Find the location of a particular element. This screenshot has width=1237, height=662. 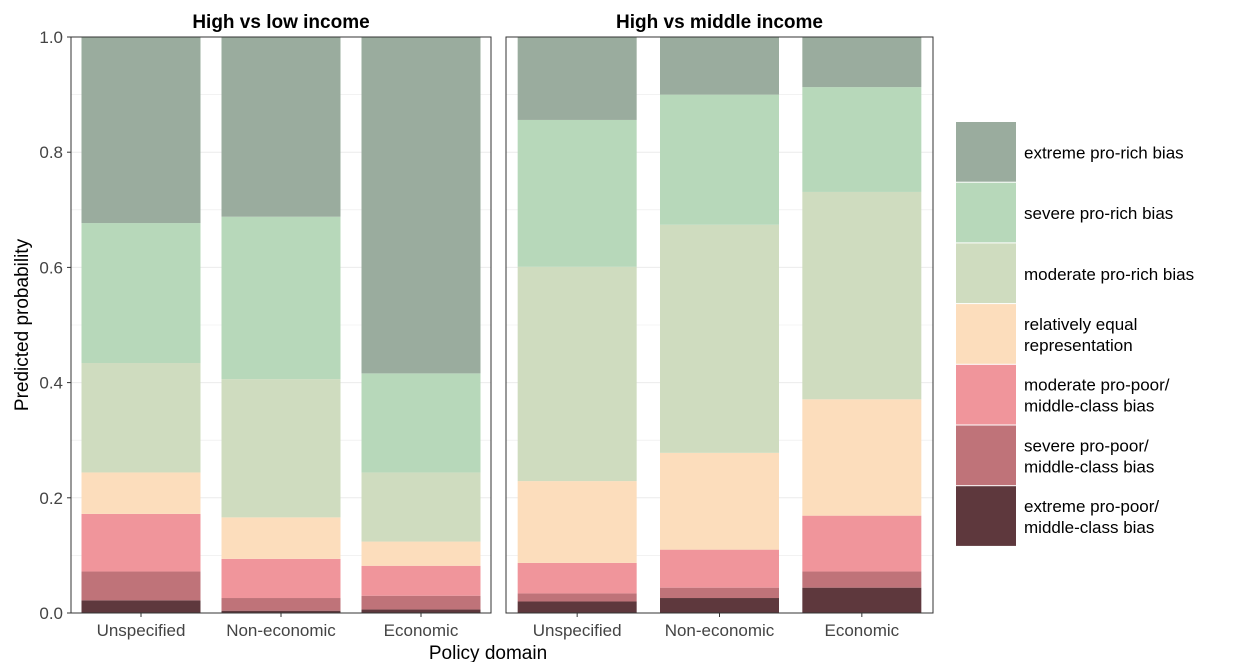

legend-label: severe pro-poor/middle-class bias is located at coordinates (1089, 456).